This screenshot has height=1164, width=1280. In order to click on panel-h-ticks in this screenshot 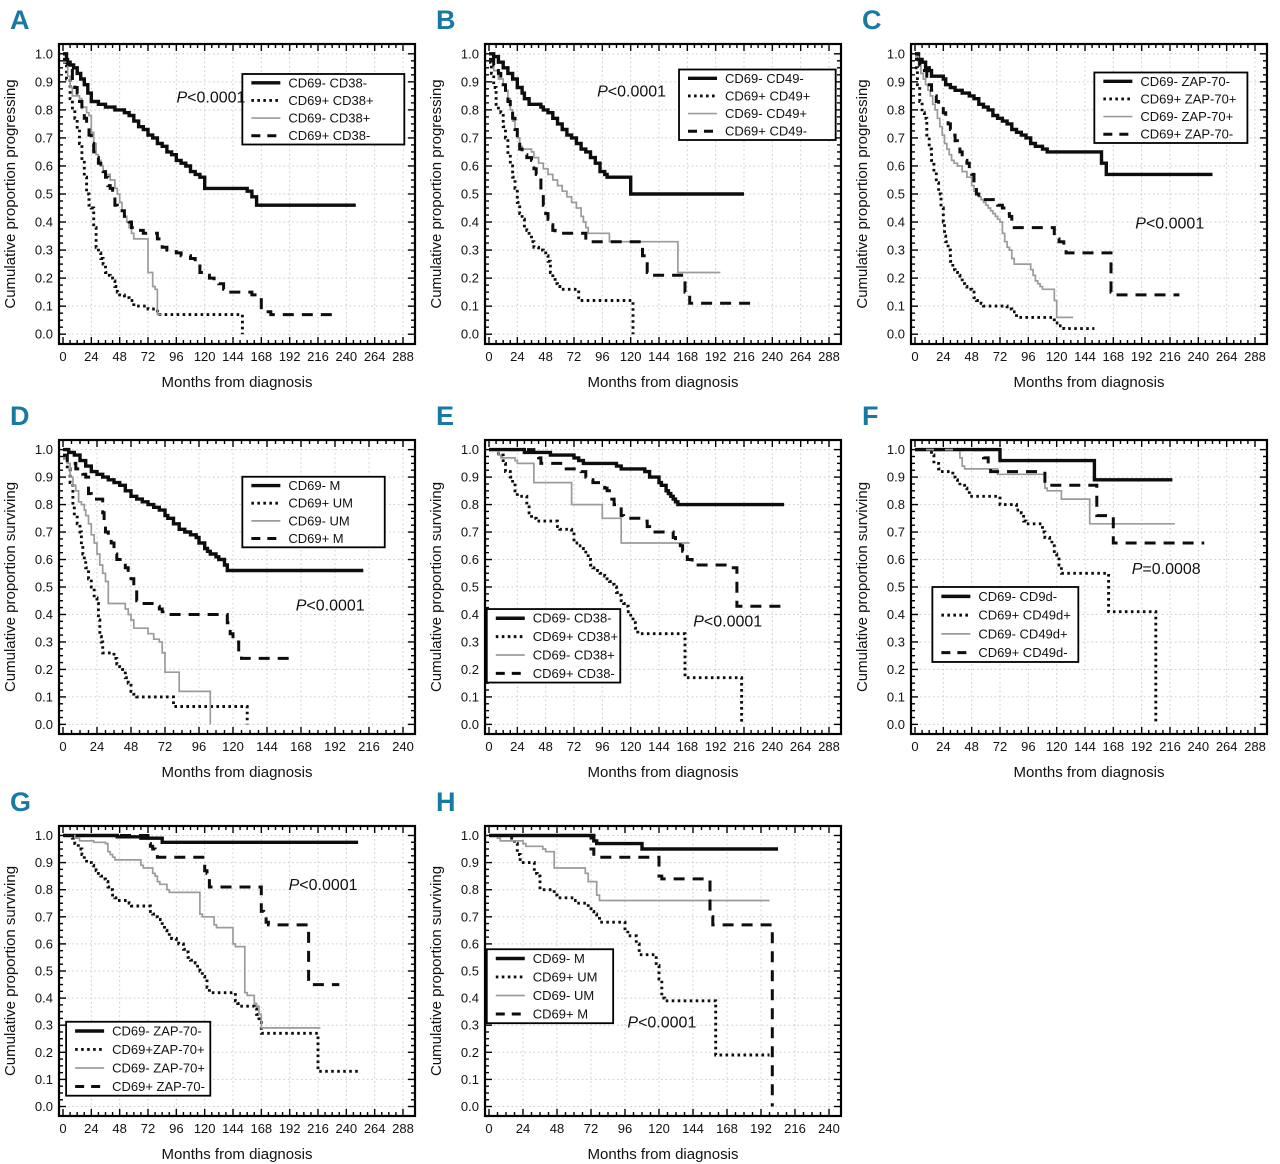, I will do `click(663, 971)`.